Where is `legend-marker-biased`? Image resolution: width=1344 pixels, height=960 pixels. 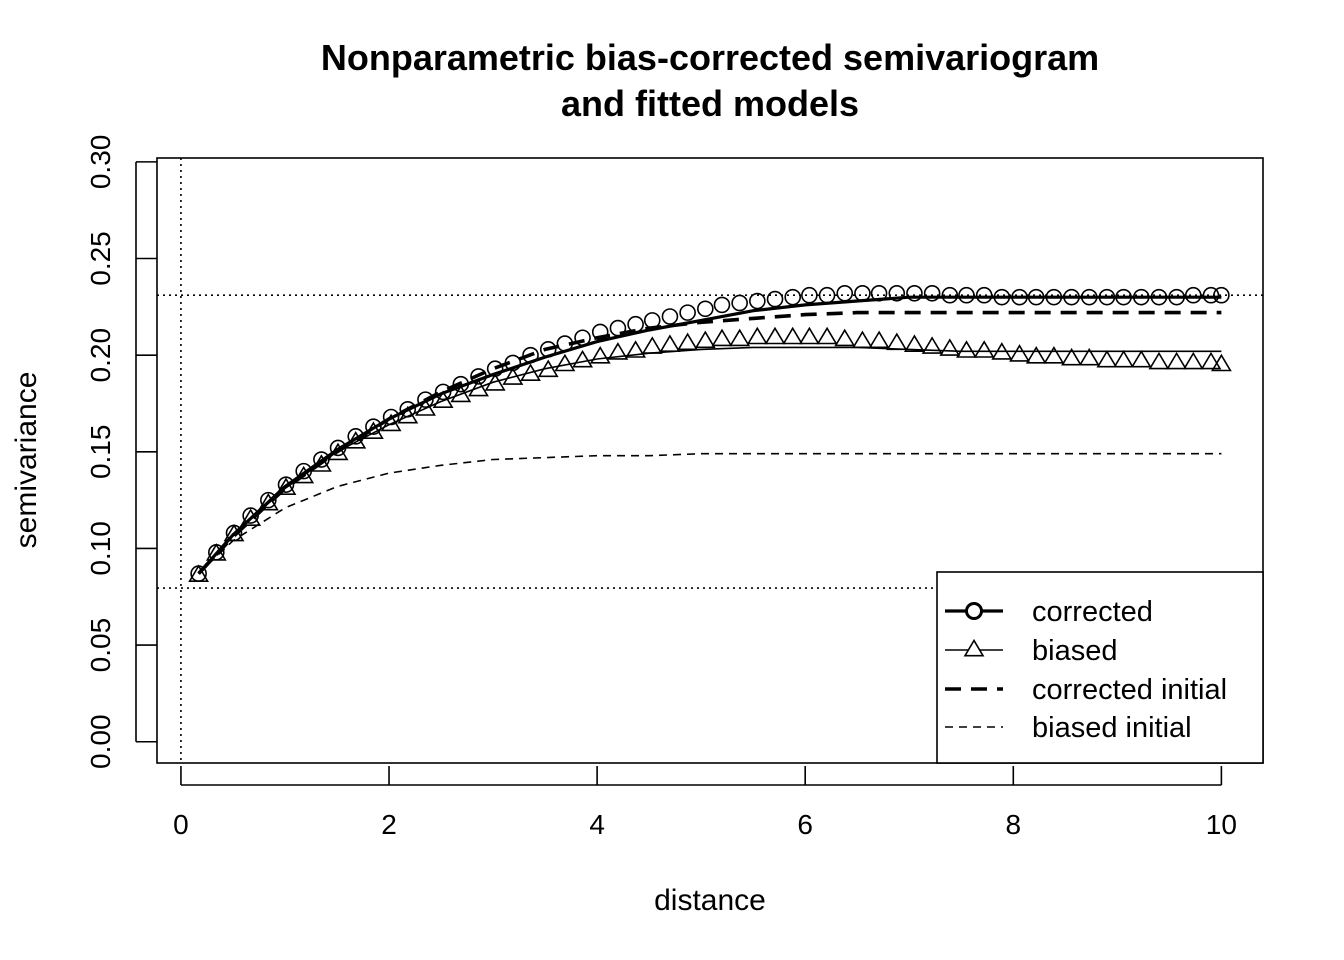 legend-marker-biased is located at coordinates (974, 647).